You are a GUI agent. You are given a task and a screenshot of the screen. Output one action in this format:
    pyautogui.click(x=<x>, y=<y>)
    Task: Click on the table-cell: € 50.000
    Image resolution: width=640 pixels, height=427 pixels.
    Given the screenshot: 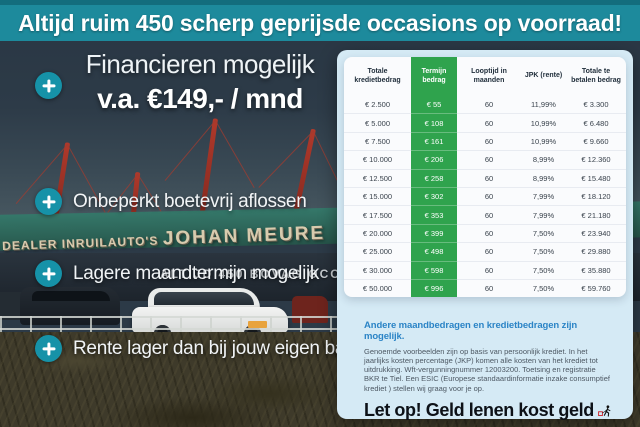 What is the action you would take?
    pyautogui.click(x=377, y=287)
    